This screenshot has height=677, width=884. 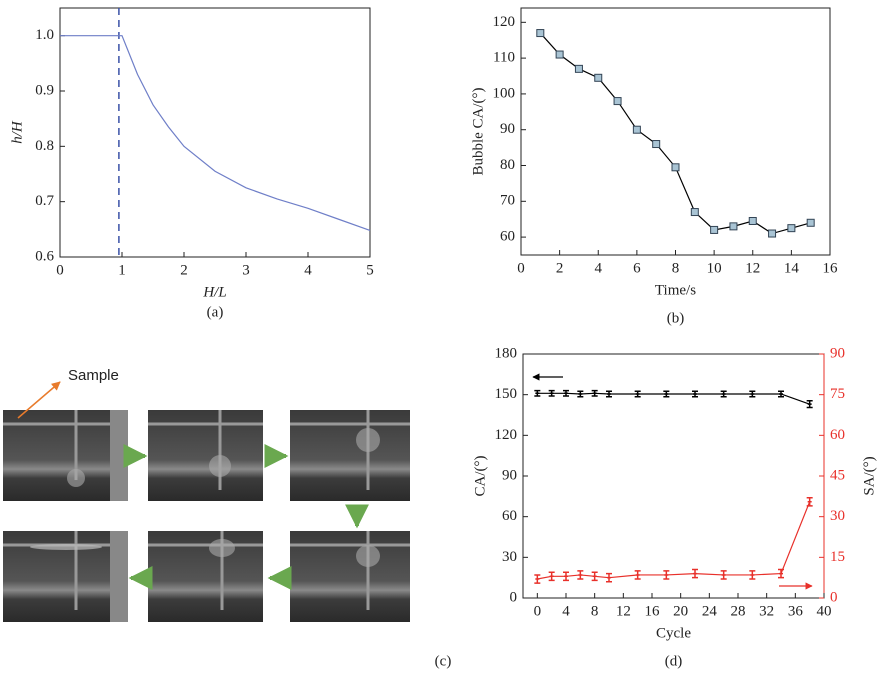 What do you see at coordinates (506, 353) in the screenshot?
I see `y-tick-label: 180` at bounding box center [506, 353].